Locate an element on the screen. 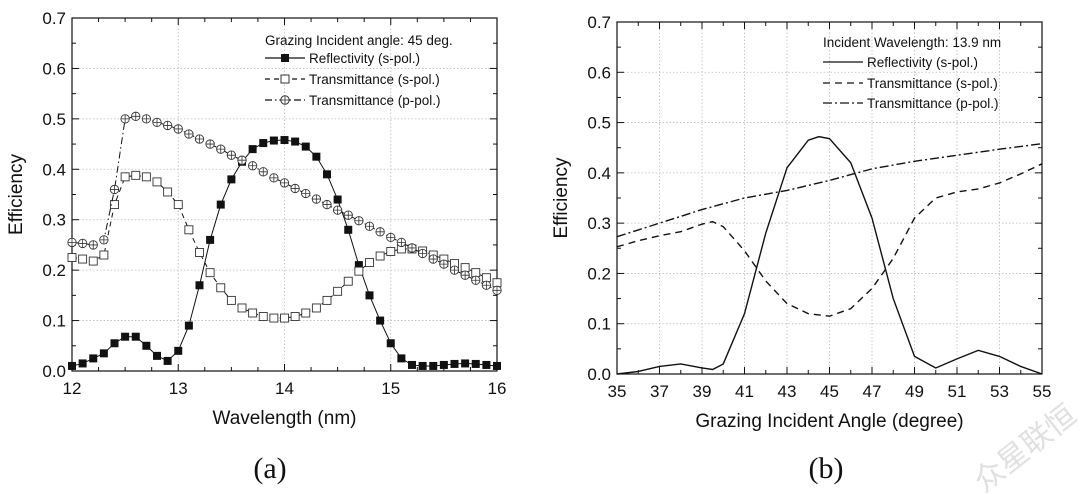 The image size is (1080, 494). y-tick-label: 0.2 is located at coordinates (54, 270).